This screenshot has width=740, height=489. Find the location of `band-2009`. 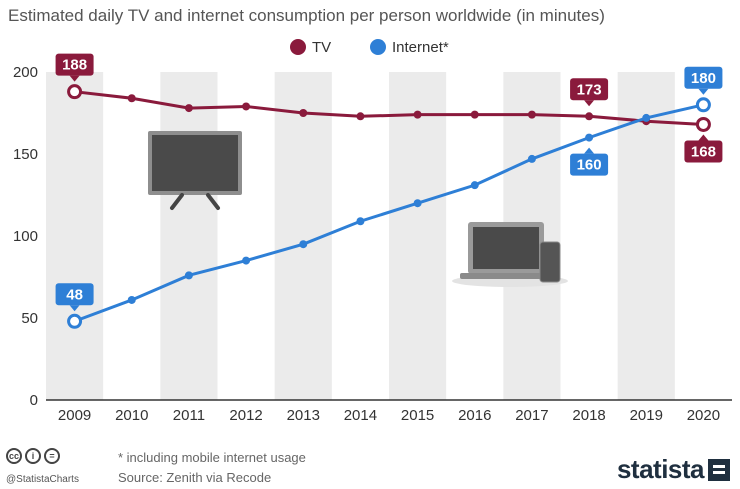

band-2009 is located at coordinates (75, 236).